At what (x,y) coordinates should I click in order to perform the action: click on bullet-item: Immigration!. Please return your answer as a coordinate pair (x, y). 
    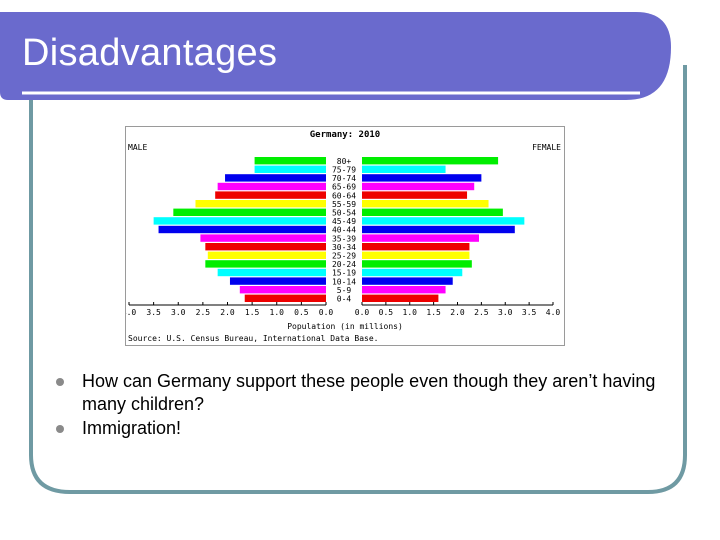
    Looking at the image, I should click on (372, 428).